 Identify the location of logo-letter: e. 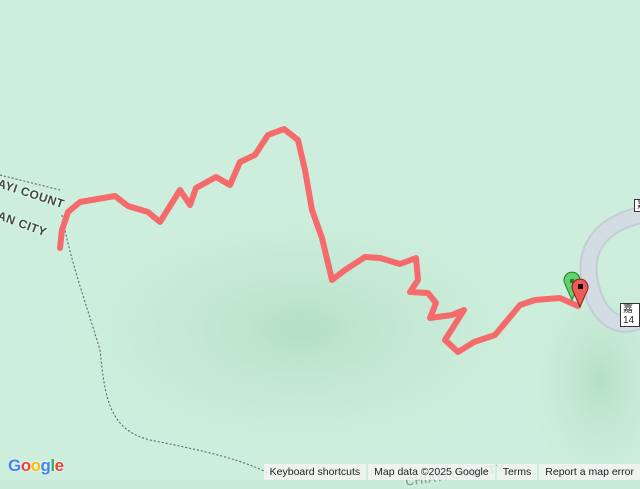
(59, 465).